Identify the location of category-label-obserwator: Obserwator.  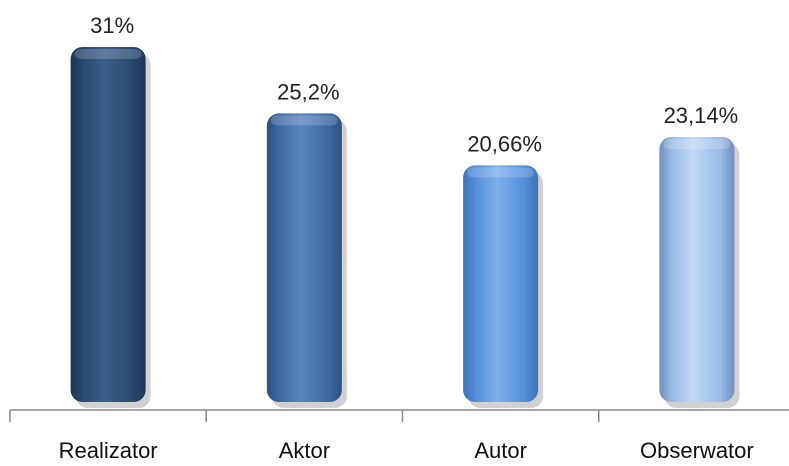
(697, 450).